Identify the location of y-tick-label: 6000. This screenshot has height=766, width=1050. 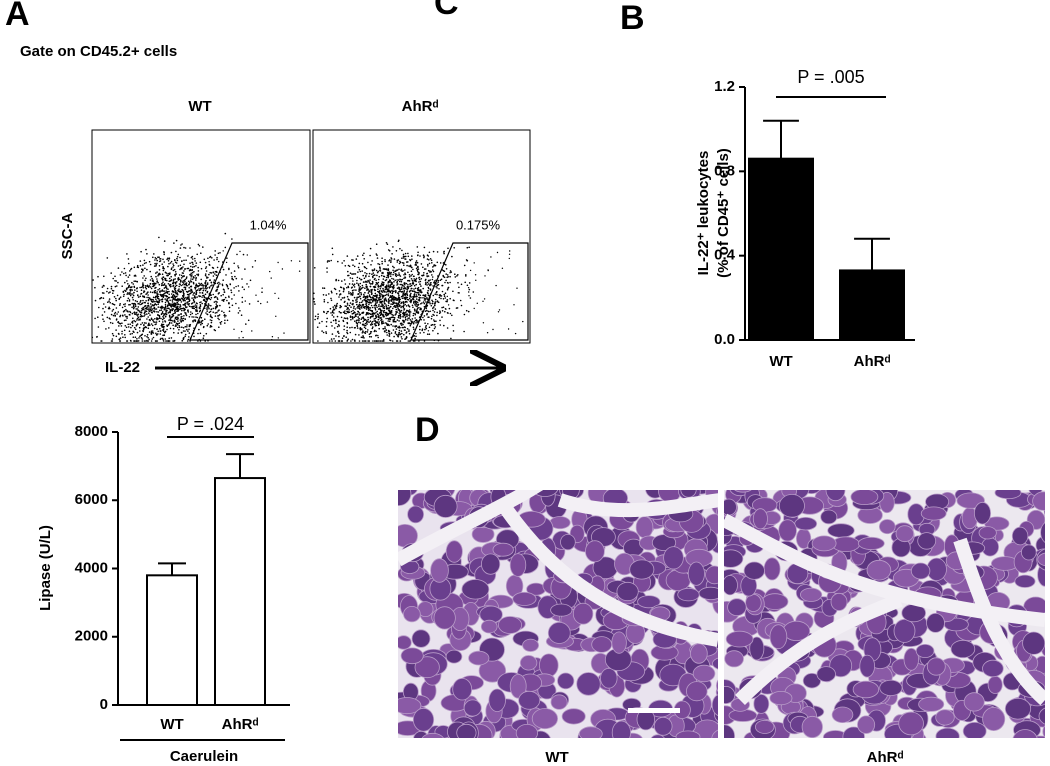
(91, 499).